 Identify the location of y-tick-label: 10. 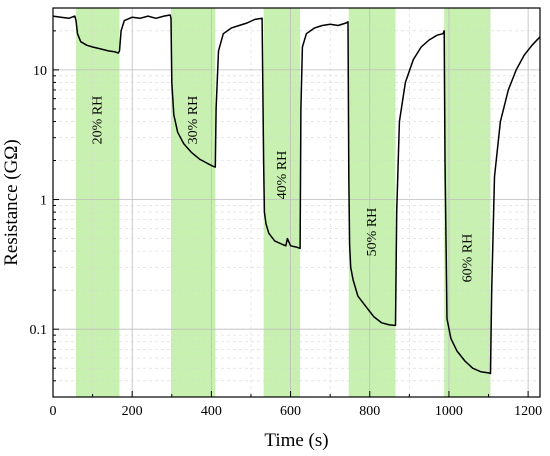
(40, 71).